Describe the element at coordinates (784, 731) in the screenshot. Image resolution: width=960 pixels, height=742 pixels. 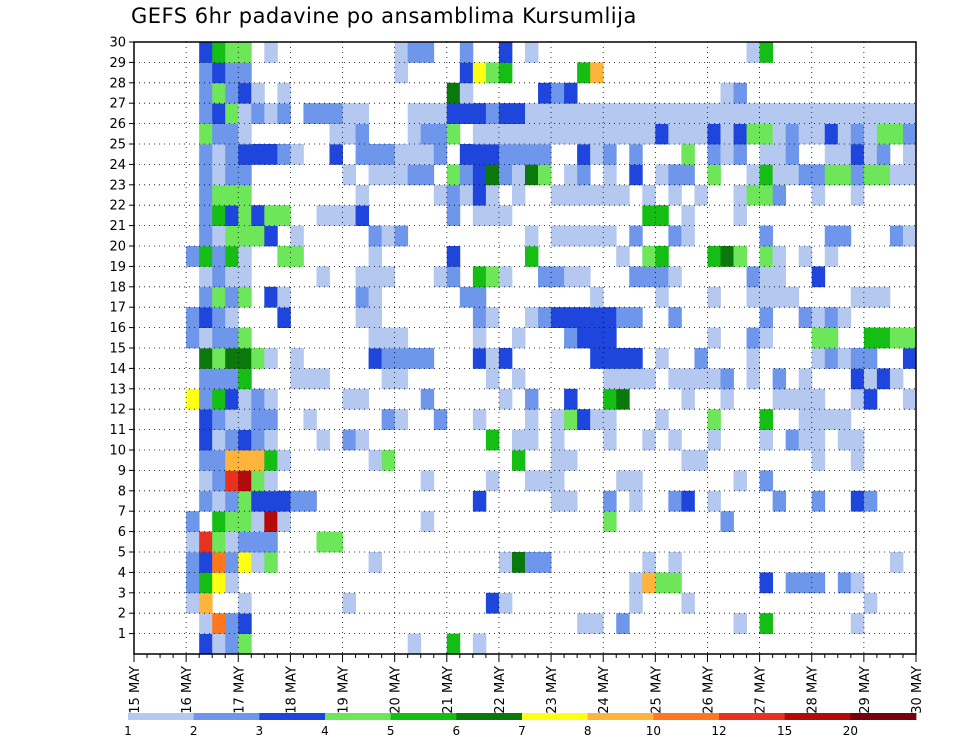
I see `legend-label: 15` at that location.